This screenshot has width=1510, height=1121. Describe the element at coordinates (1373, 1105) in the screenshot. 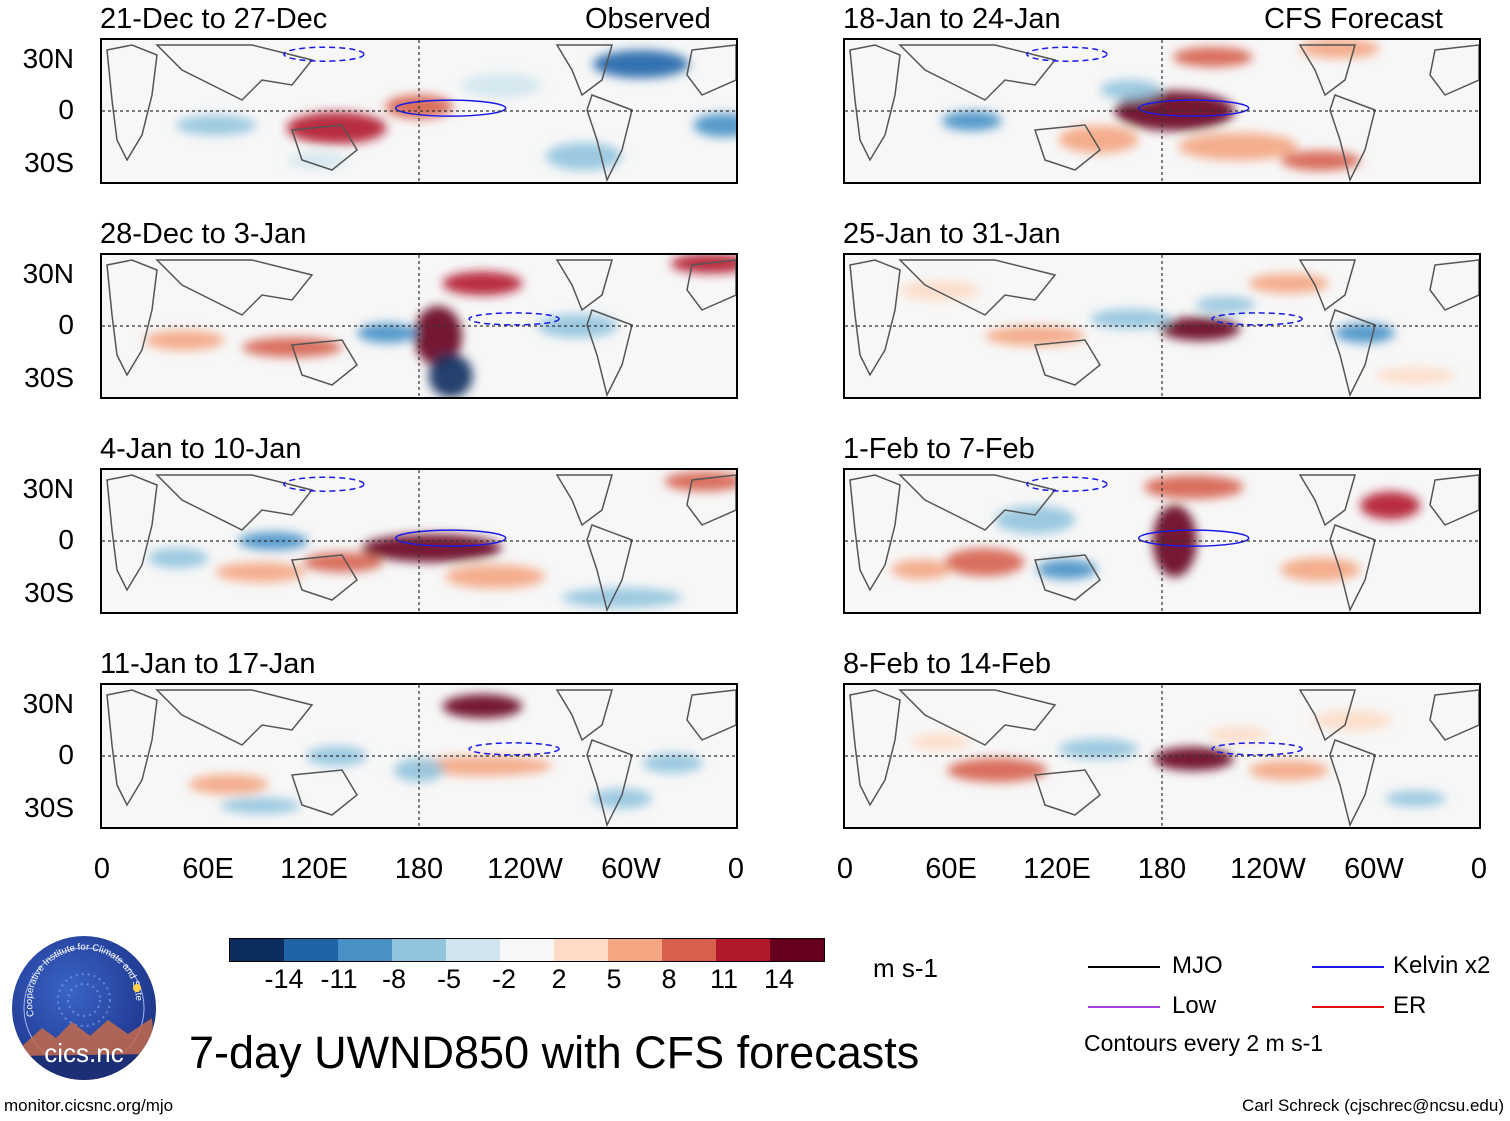

I see `footer-credit: Carl Schreck (cjschrec@ncsu.edu)` at that location.